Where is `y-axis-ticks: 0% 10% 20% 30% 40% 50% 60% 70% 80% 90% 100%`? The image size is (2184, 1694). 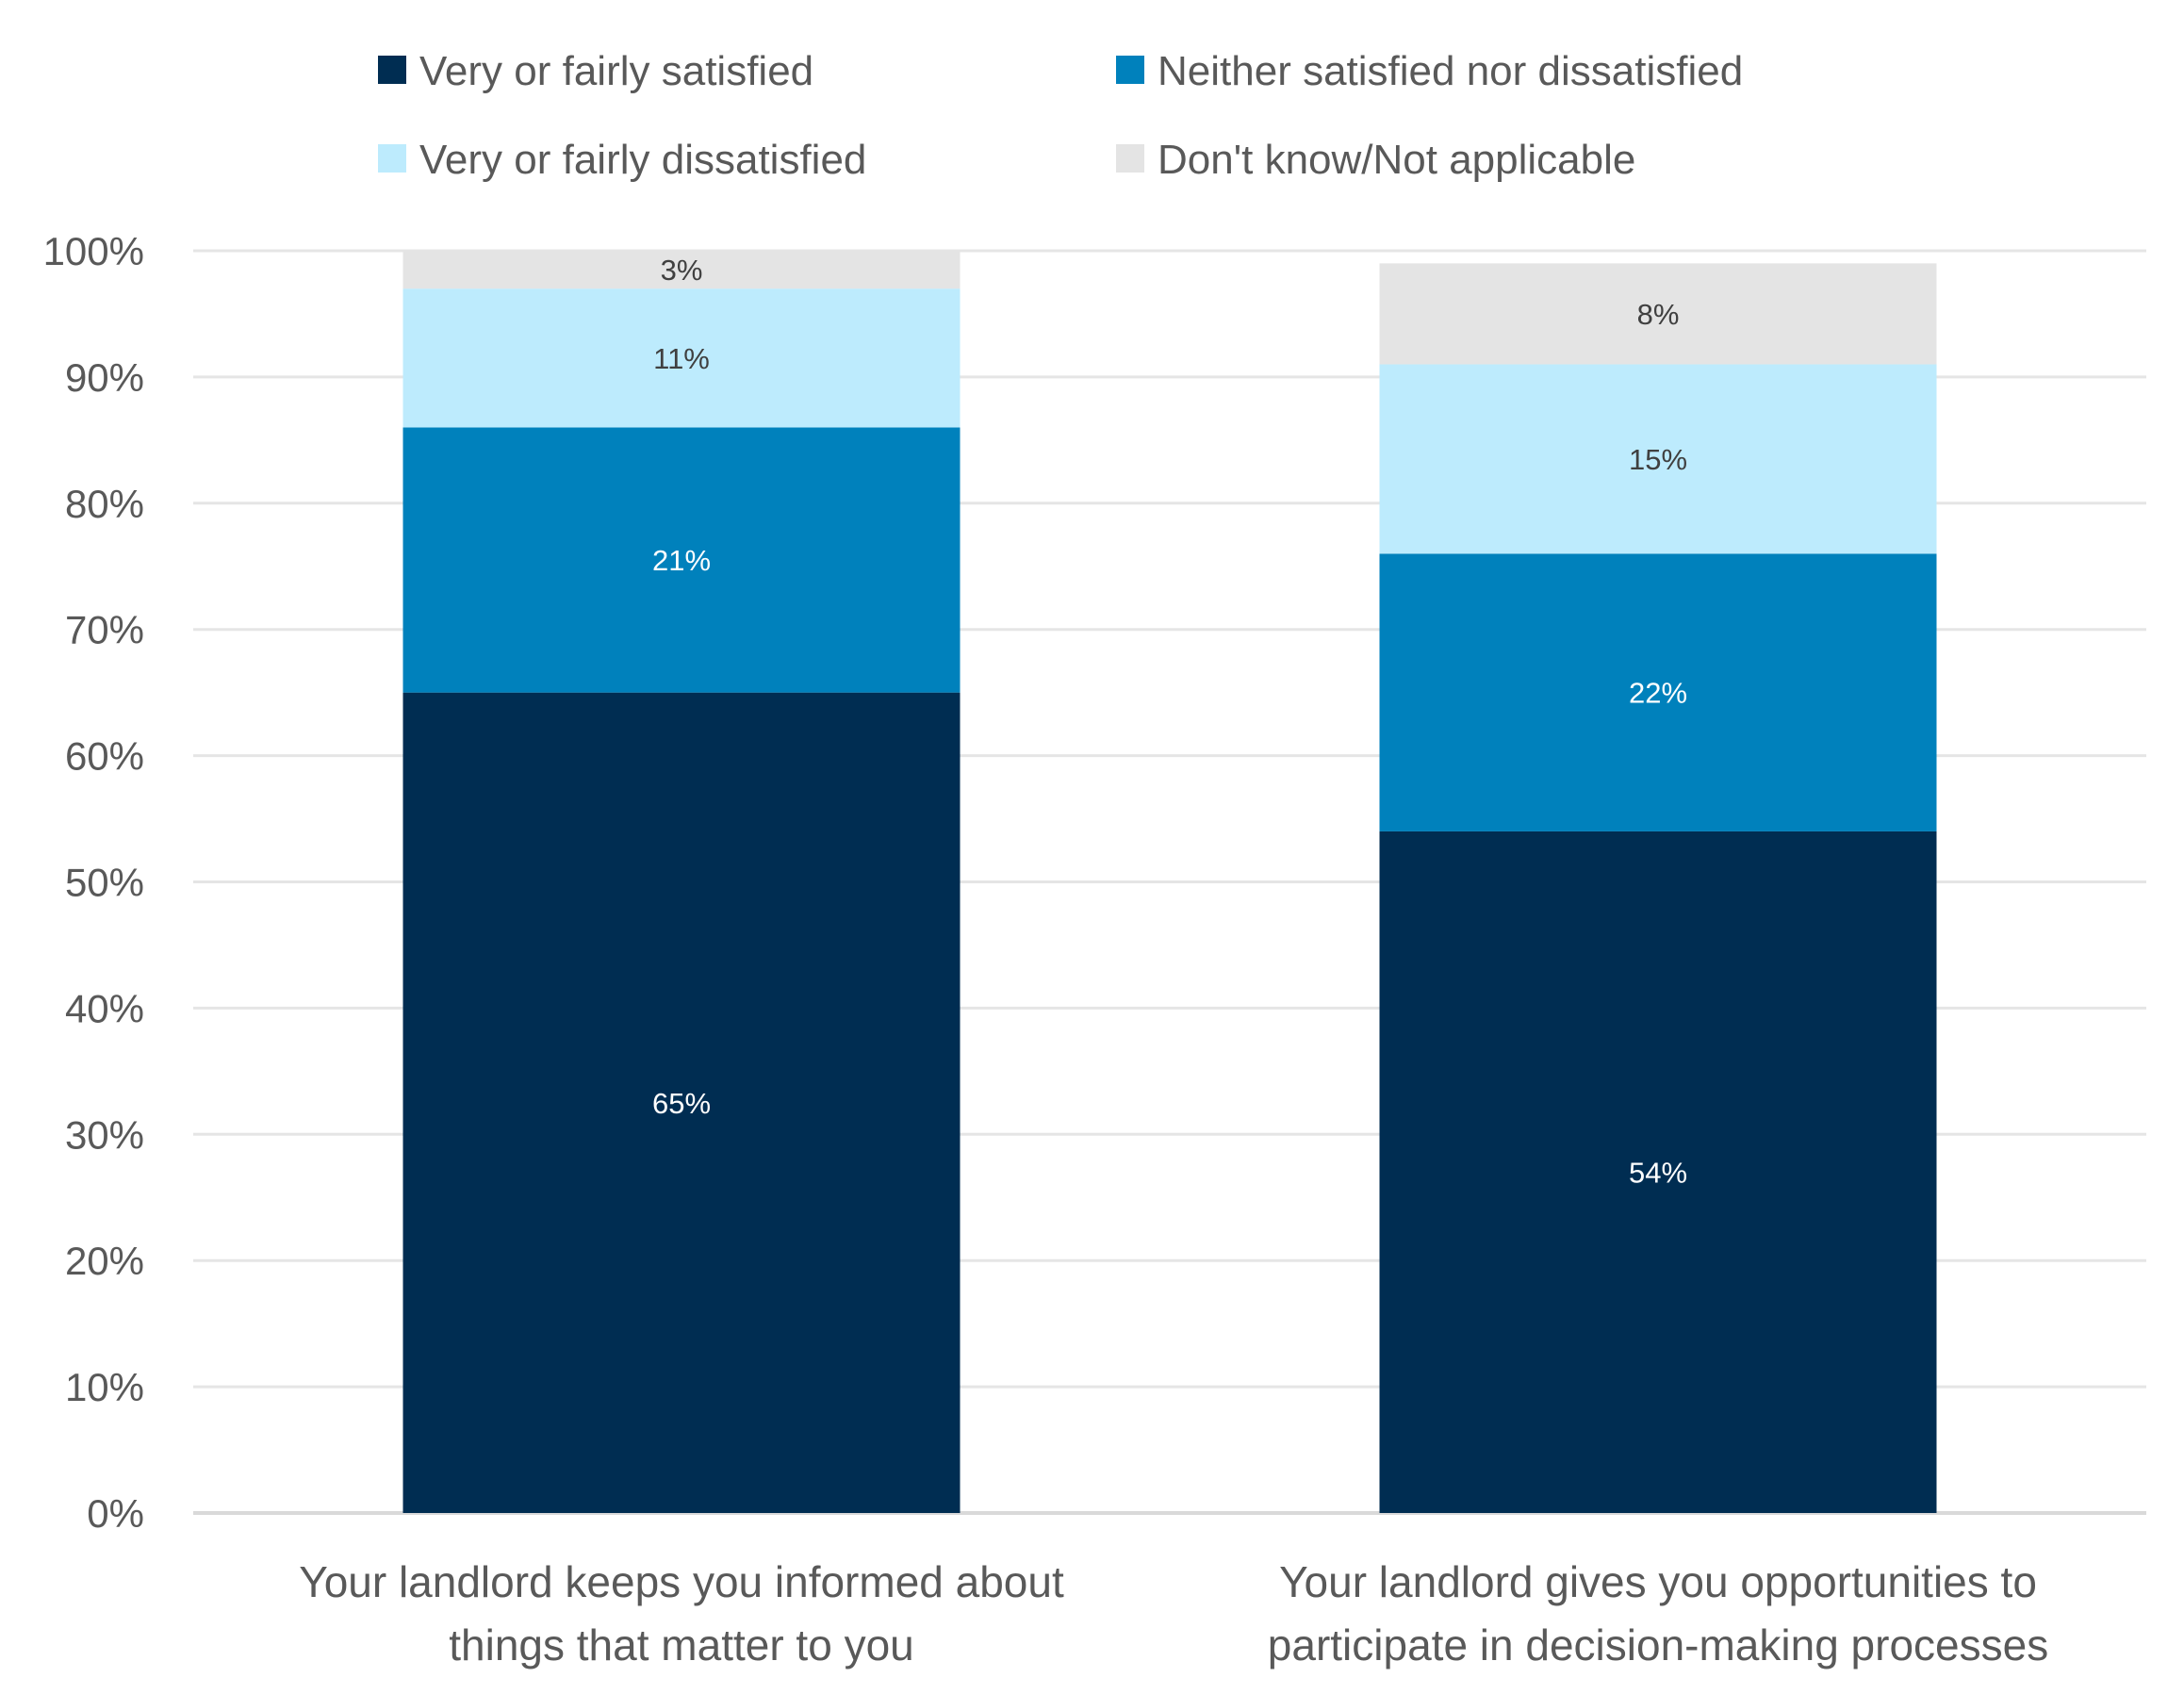
y-axis-ticks: 0% 10% 20% 30% 40% 50% 60% 70% 80% 90% 100% is located at coordinates (94, 883).